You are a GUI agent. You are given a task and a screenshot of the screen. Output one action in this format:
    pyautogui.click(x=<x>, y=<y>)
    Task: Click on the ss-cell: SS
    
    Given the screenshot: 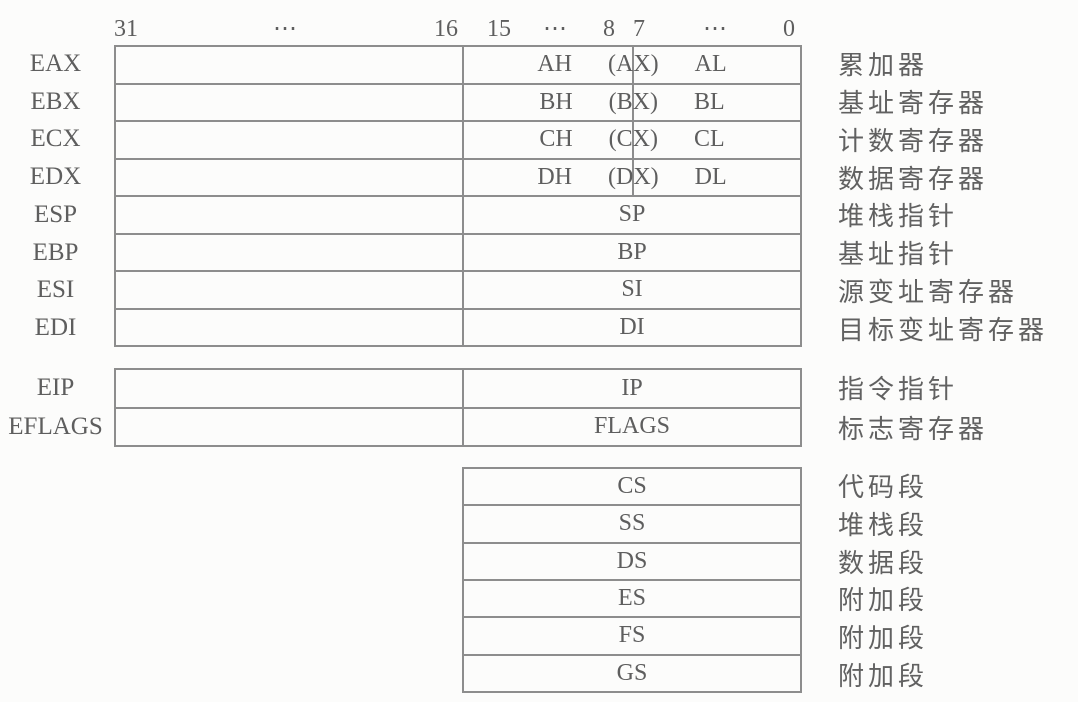 What is the action you would take?
    pyautogui.click(x=632, y=523)
    